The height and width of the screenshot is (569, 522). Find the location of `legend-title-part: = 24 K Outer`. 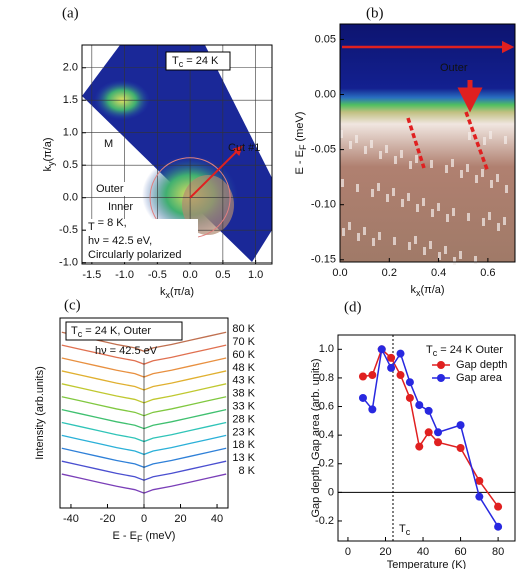

legend-title-part: = 24 K Outer is located at coordinates (470, 350).